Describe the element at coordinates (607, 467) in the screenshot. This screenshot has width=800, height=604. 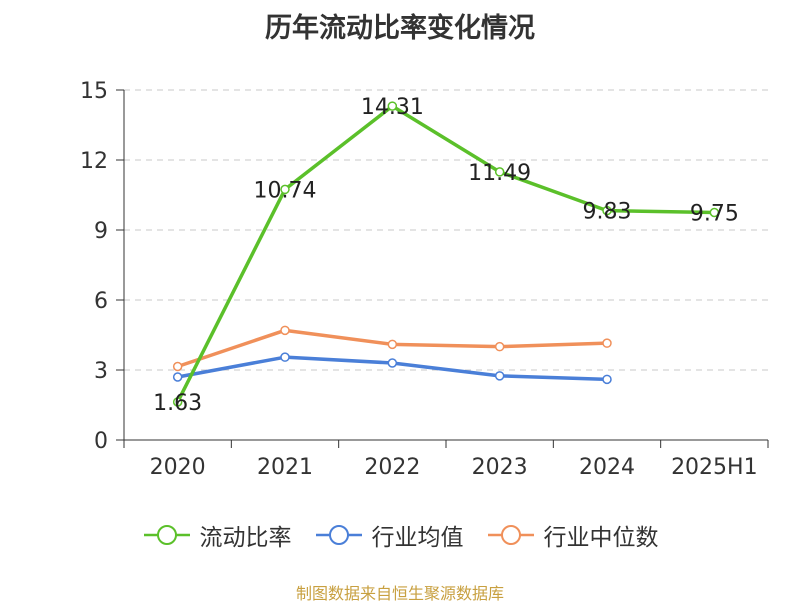
I see `x-tick-label: 2024` at that location.